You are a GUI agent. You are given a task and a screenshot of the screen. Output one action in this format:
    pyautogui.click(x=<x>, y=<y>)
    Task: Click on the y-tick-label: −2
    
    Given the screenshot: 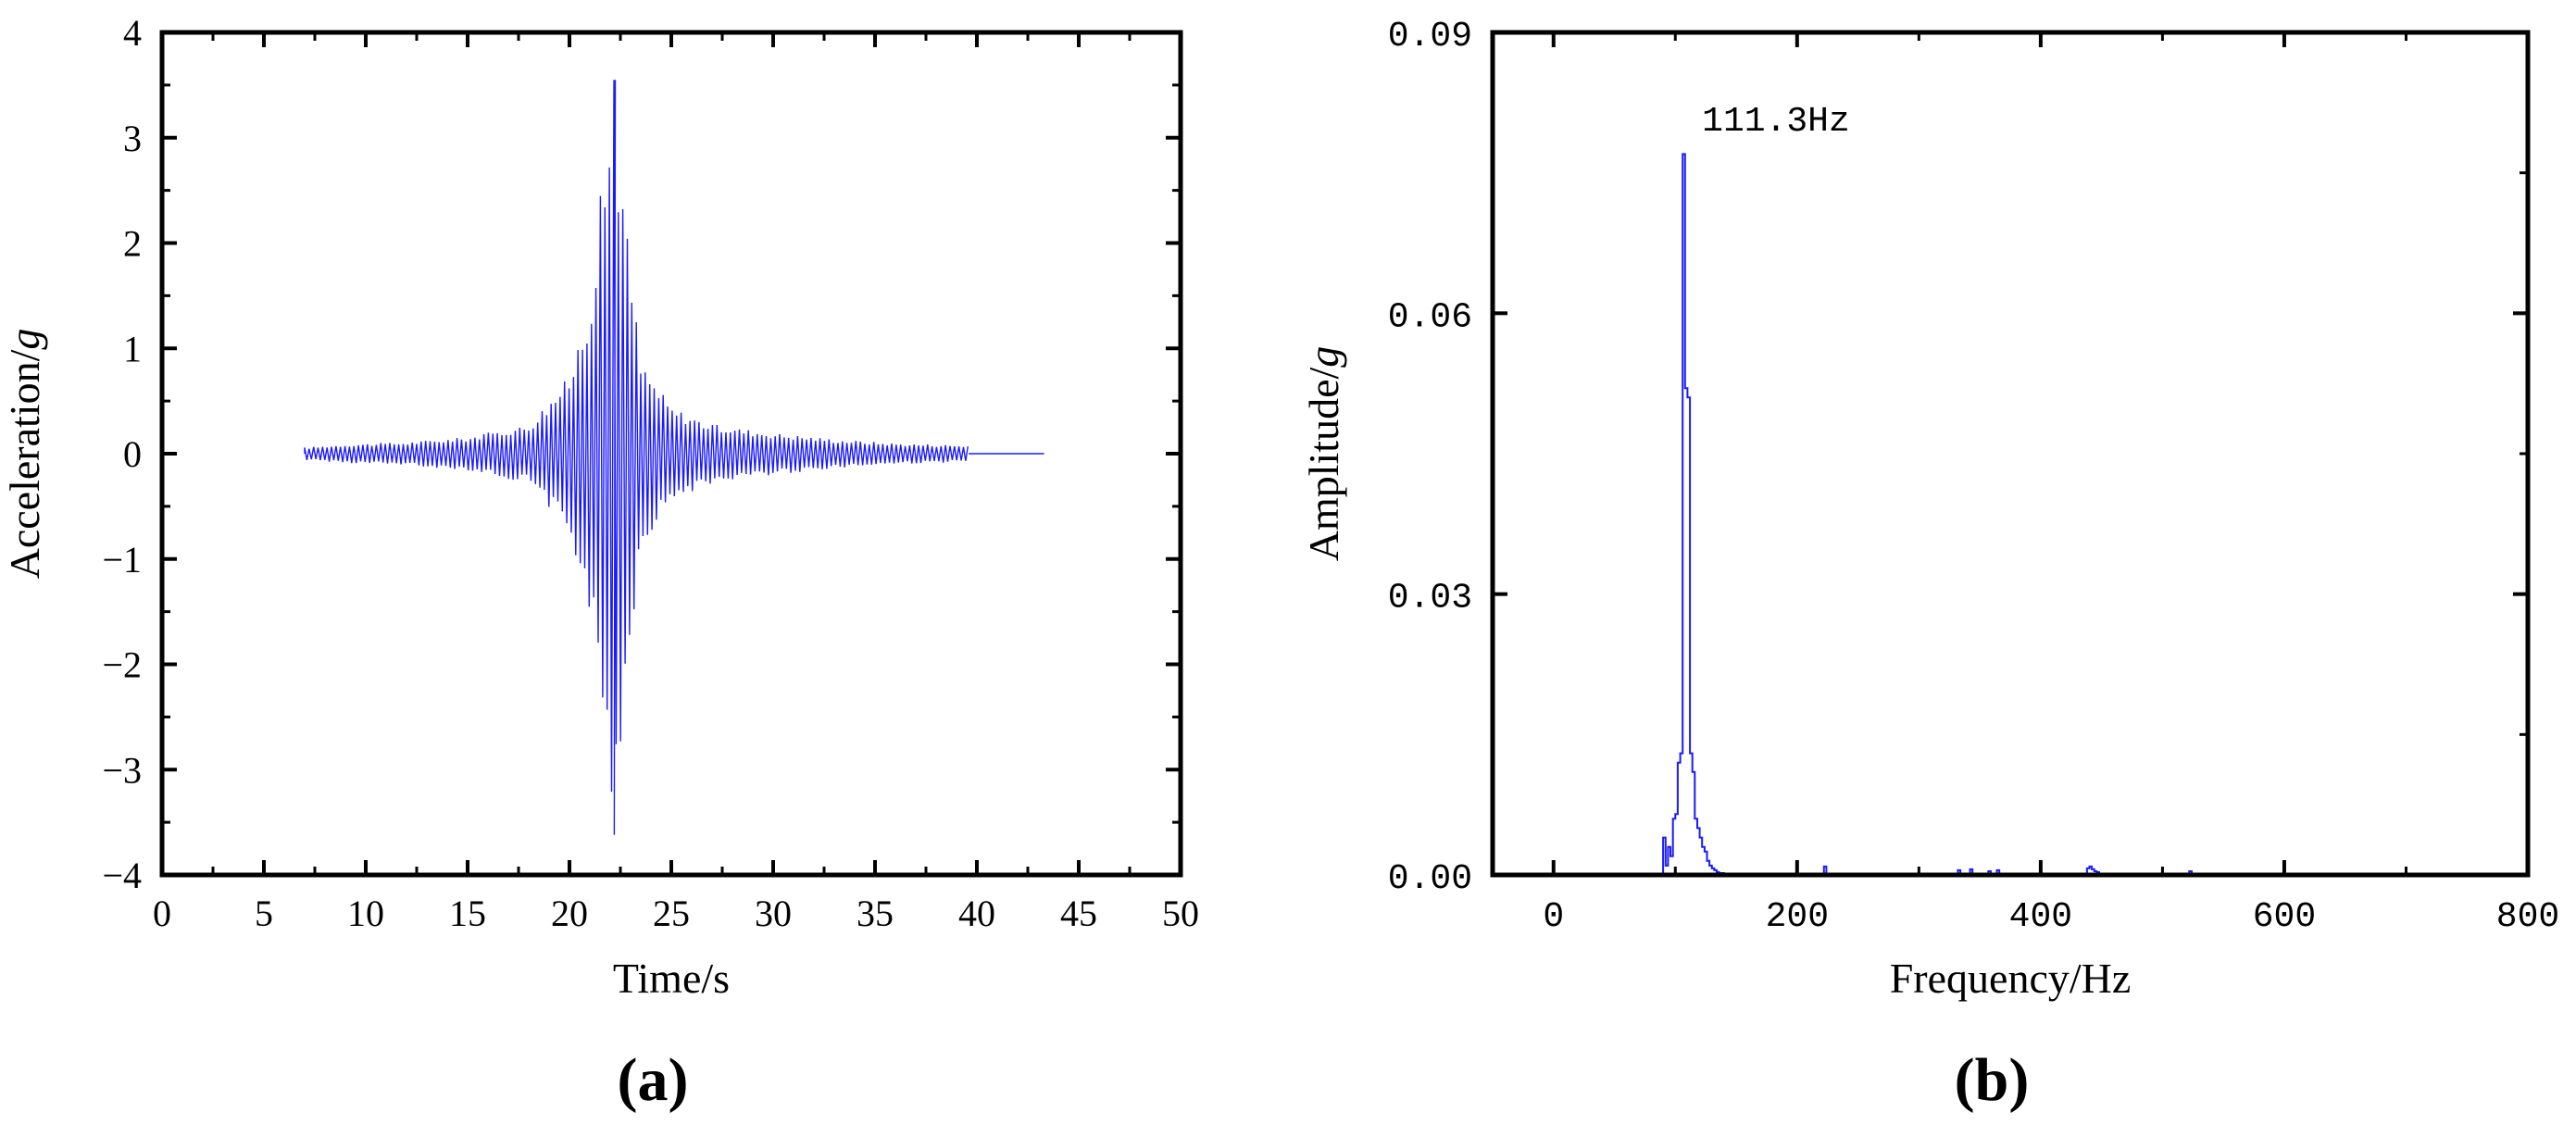 What is the action you would take?
    pyautogui.click(x=122, y=665)
    